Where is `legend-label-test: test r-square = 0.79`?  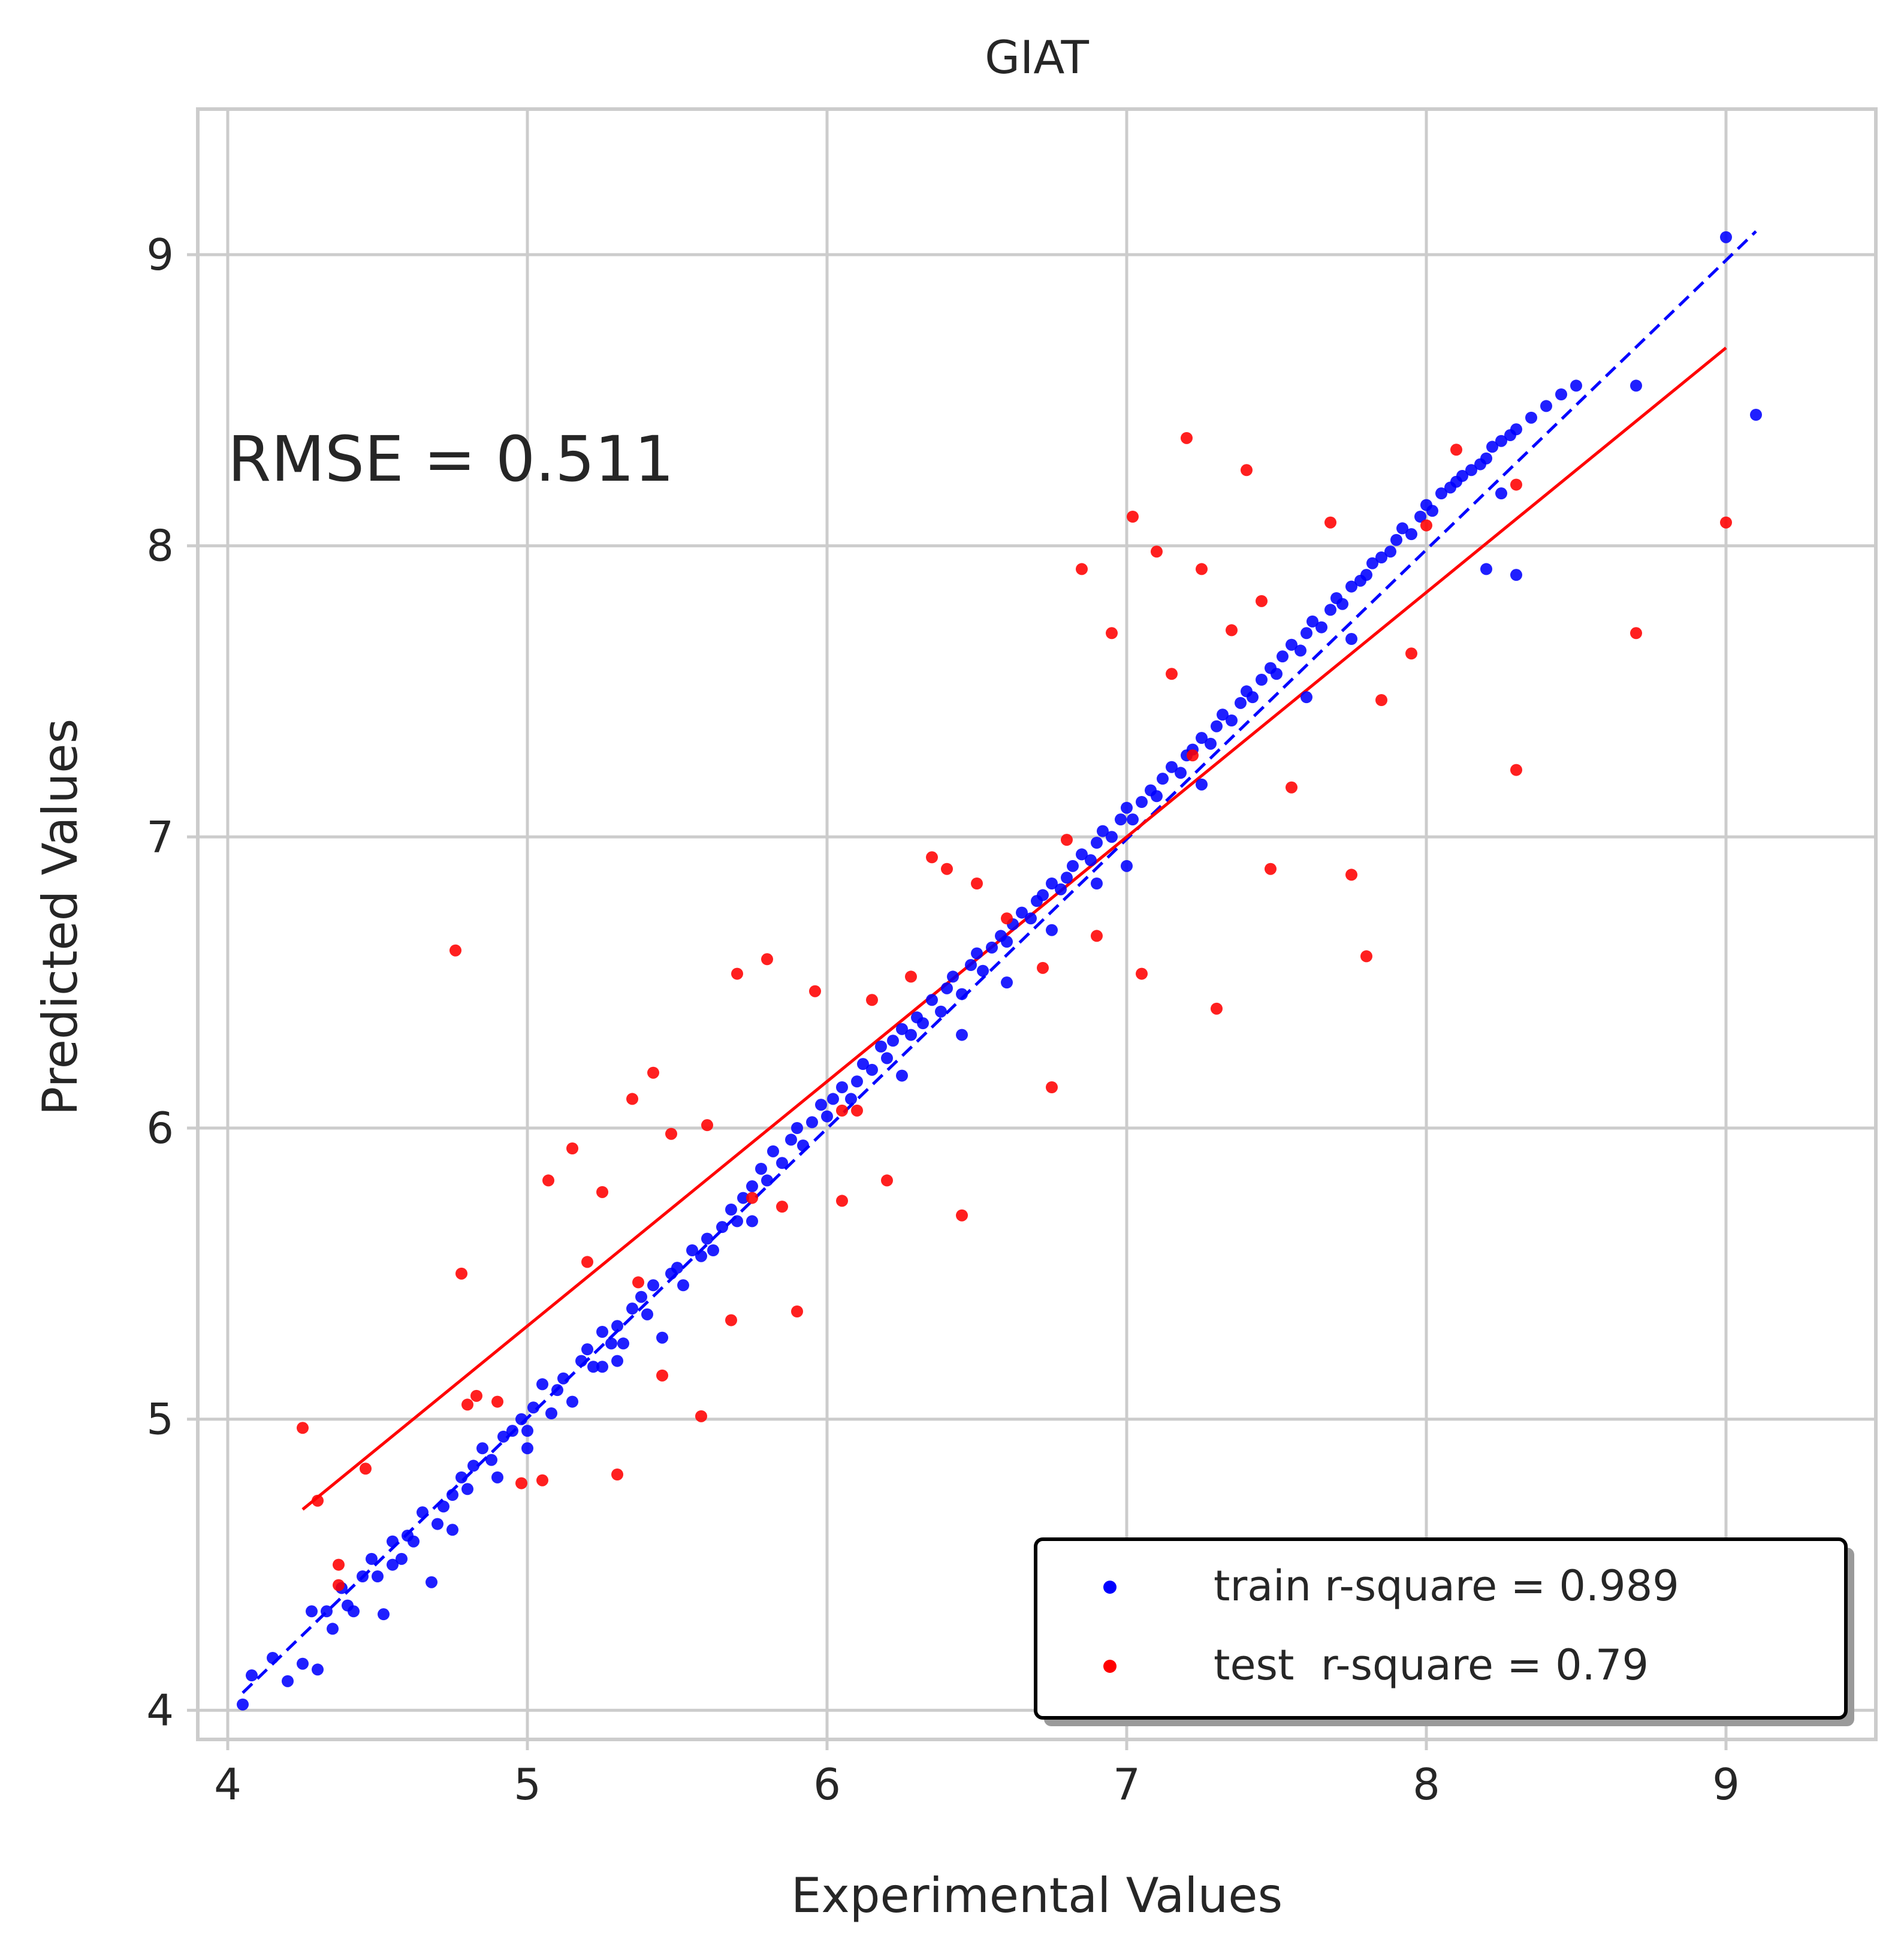 legend-label-test: test r-square = 0.79 is located at coordinates (1431, 1665).